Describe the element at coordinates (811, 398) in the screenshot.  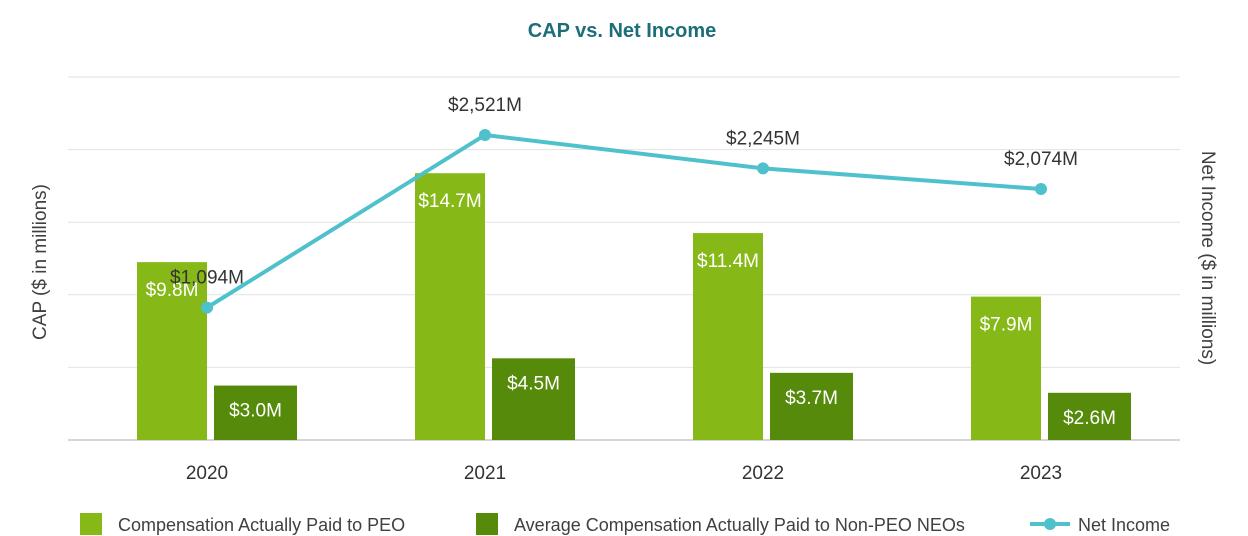
I see `bar-value-label: $3.7M` at that location.